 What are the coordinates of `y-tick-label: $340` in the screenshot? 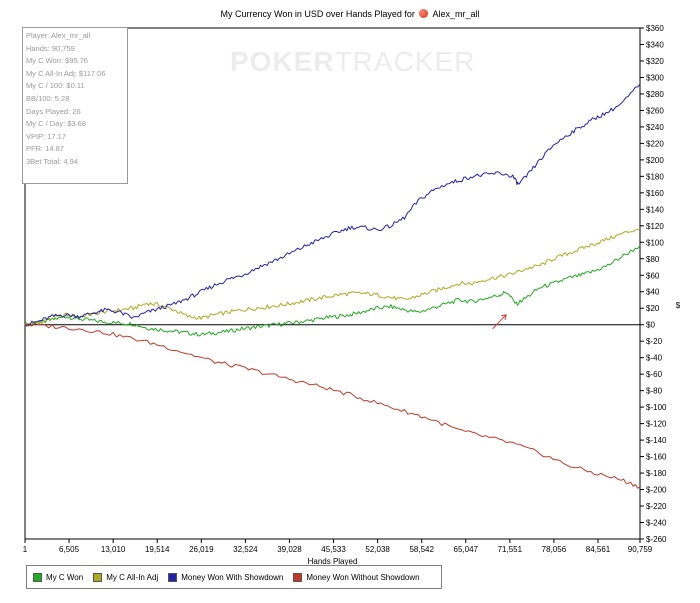 It's located at (655, 44).